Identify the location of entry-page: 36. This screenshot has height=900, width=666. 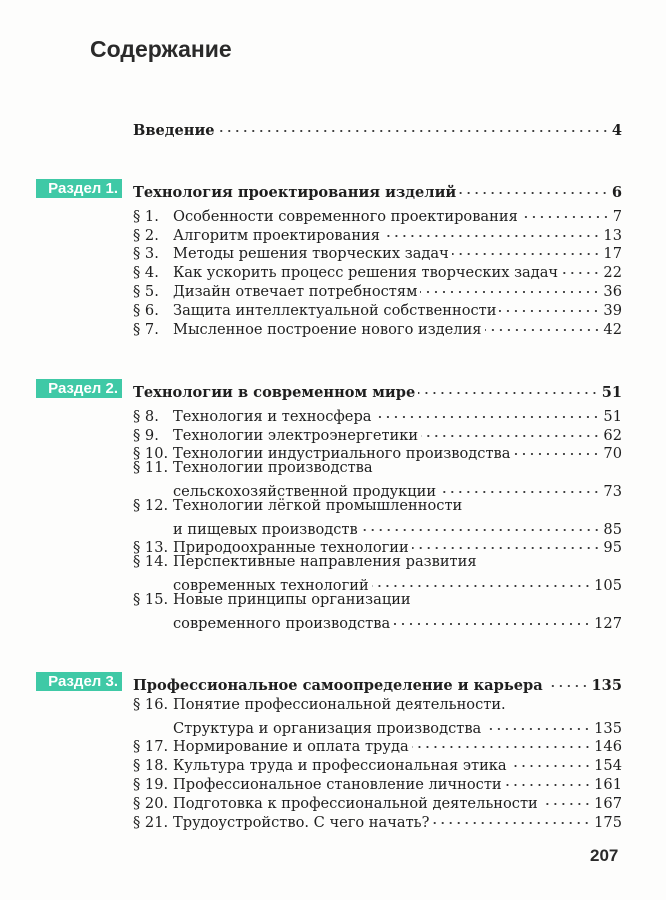
(612, 291).